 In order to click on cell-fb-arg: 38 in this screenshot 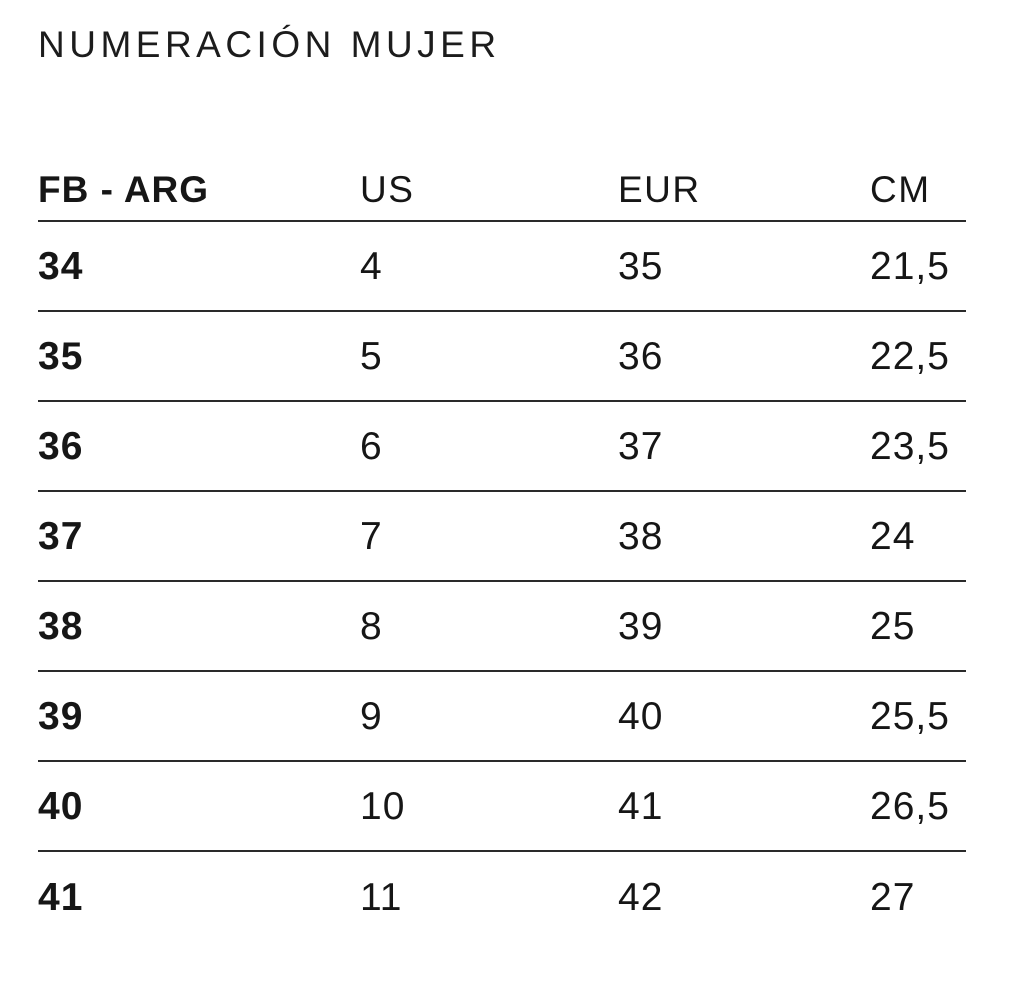, I will do `click(61, 626)`.